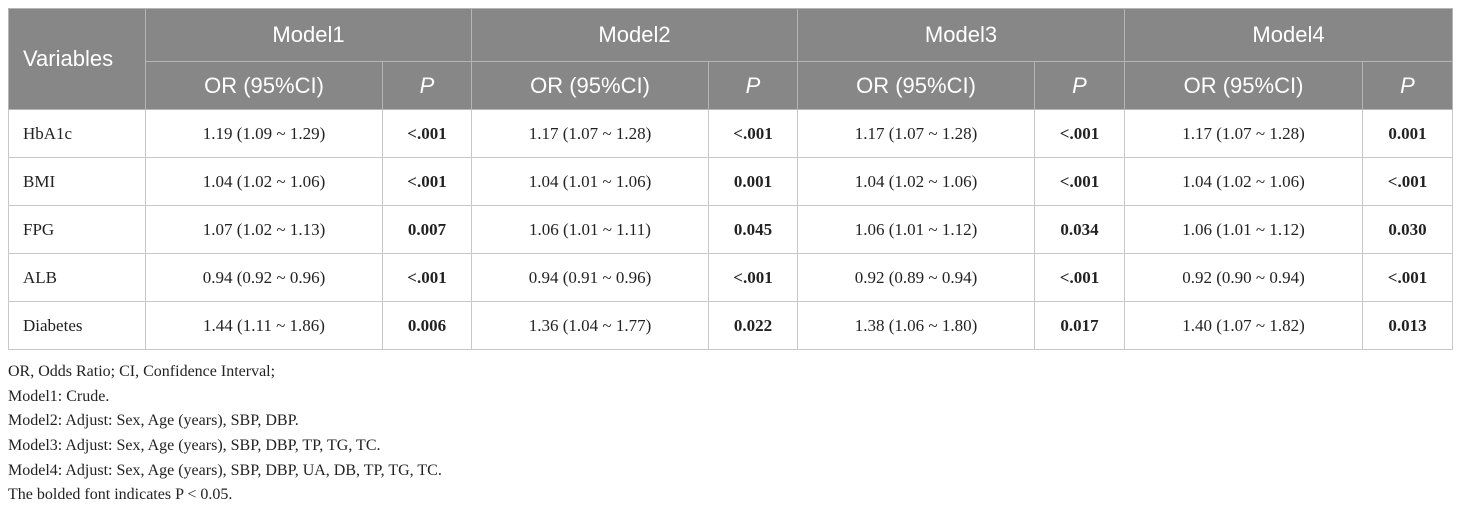  Describe the element at coordinates (77, 181) in the screenshot. I see `row-label: BMI` at that location.